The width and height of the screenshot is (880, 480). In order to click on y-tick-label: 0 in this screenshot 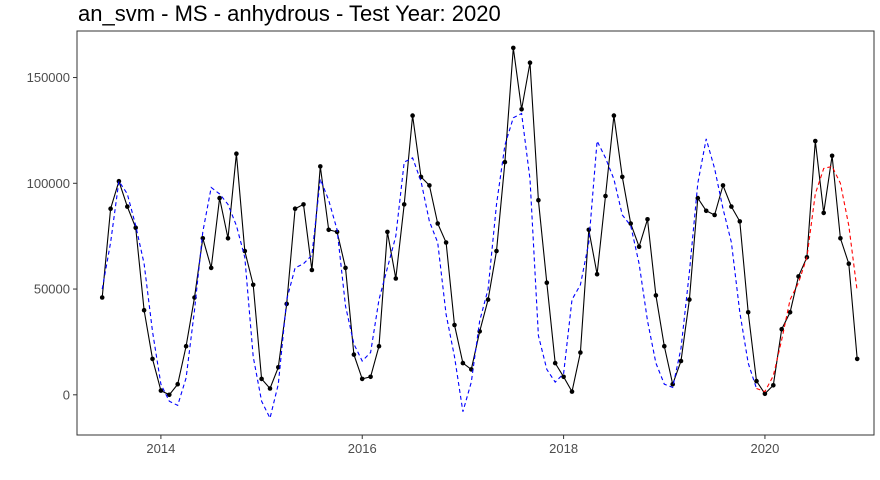, I will do `click(66, 394)`.